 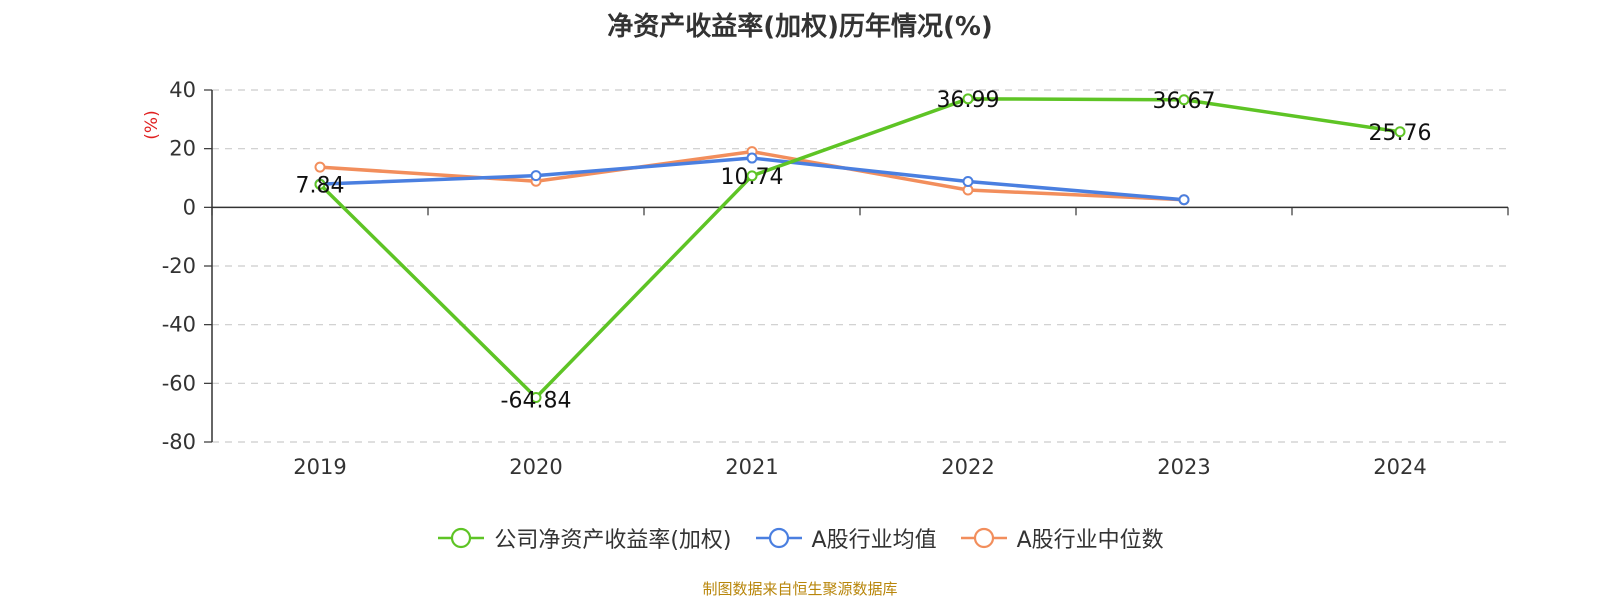 I want to click on legend-item: A股行业均值, so click(x=845, y=538).